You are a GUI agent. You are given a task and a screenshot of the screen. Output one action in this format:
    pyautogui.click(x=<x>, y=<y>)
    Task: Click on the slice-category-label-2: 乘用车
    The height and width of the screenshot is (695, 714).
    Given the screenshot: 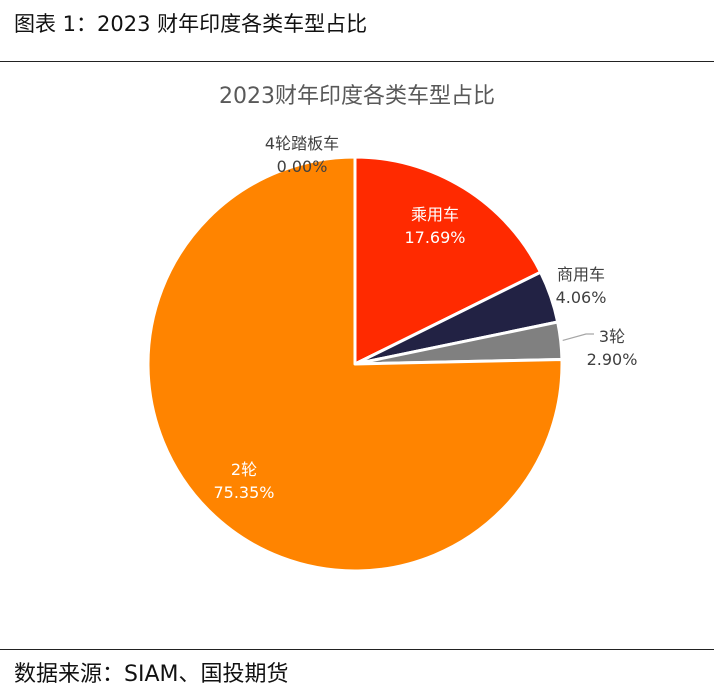 What is the action you would take?
    pyautogui.click(x=435, y=214)
    